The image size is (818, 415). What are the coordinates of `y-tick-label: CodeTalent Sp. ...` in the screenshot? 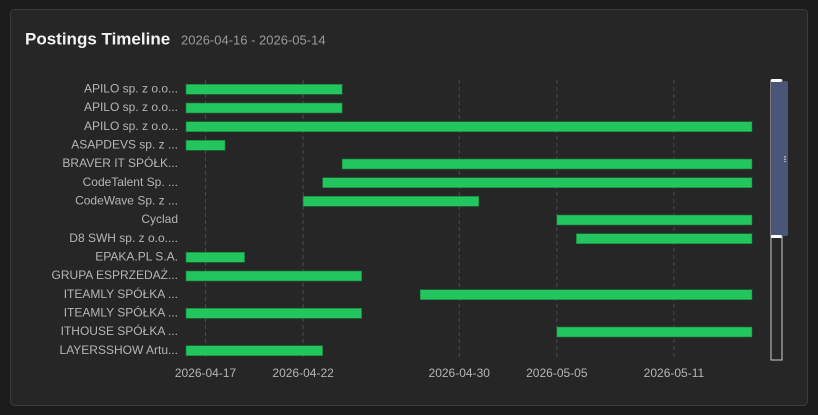 It's located at (130, 182).